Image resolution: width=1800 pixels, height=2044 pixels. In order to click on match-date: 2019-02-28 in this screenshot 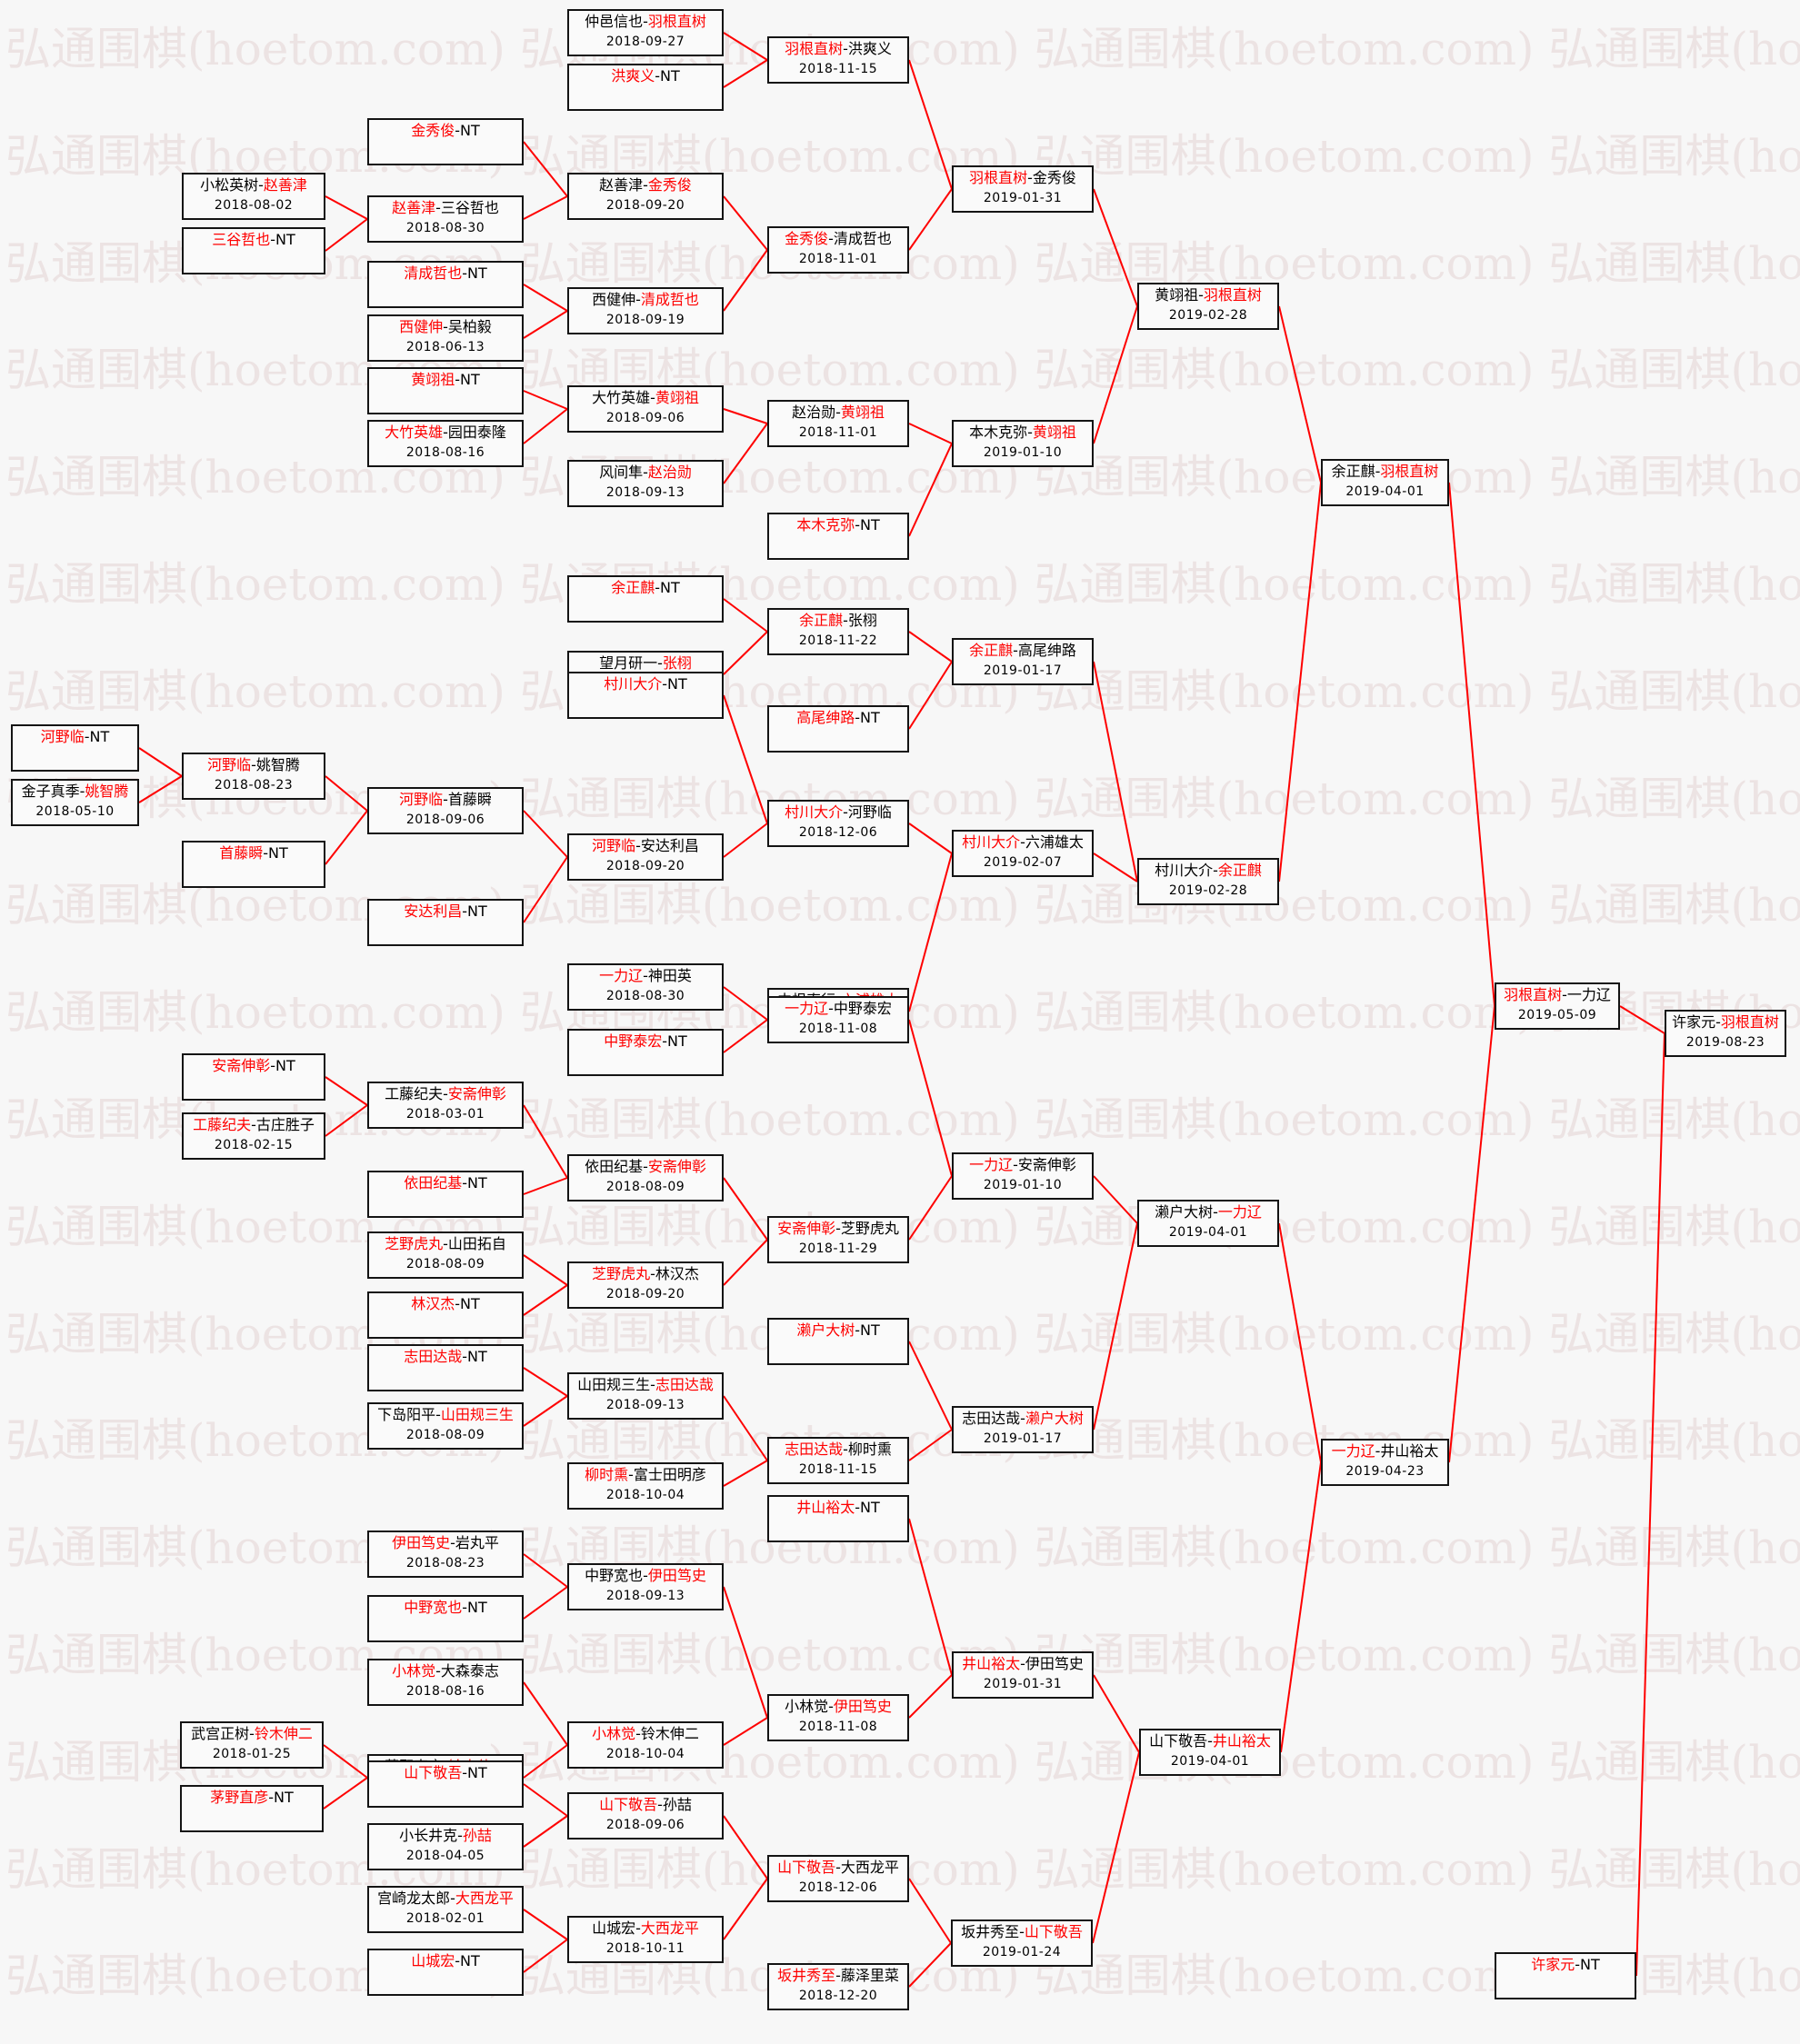, I will do `click(1208, 891)`.